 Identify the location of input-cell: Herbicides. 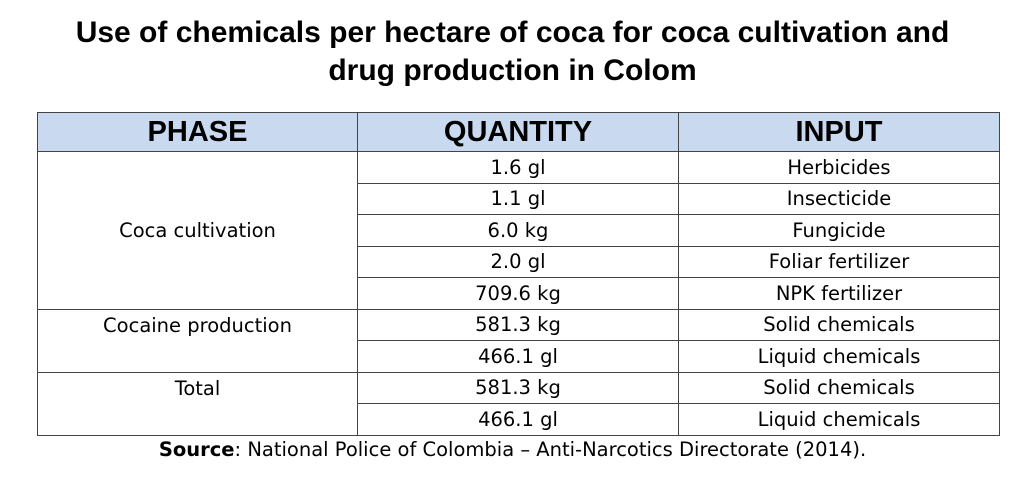
(839, 167).